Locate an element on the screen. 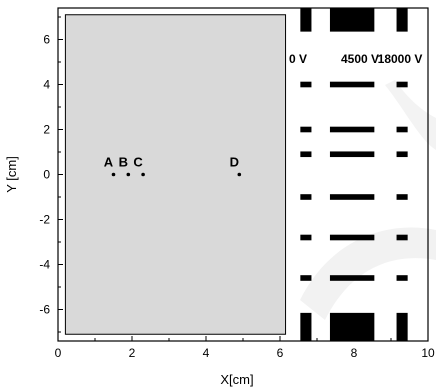 Image resolution: width=436 pixels, height=389 pixels. voltage-label: 18000 V is located at coordinates (400, 59).